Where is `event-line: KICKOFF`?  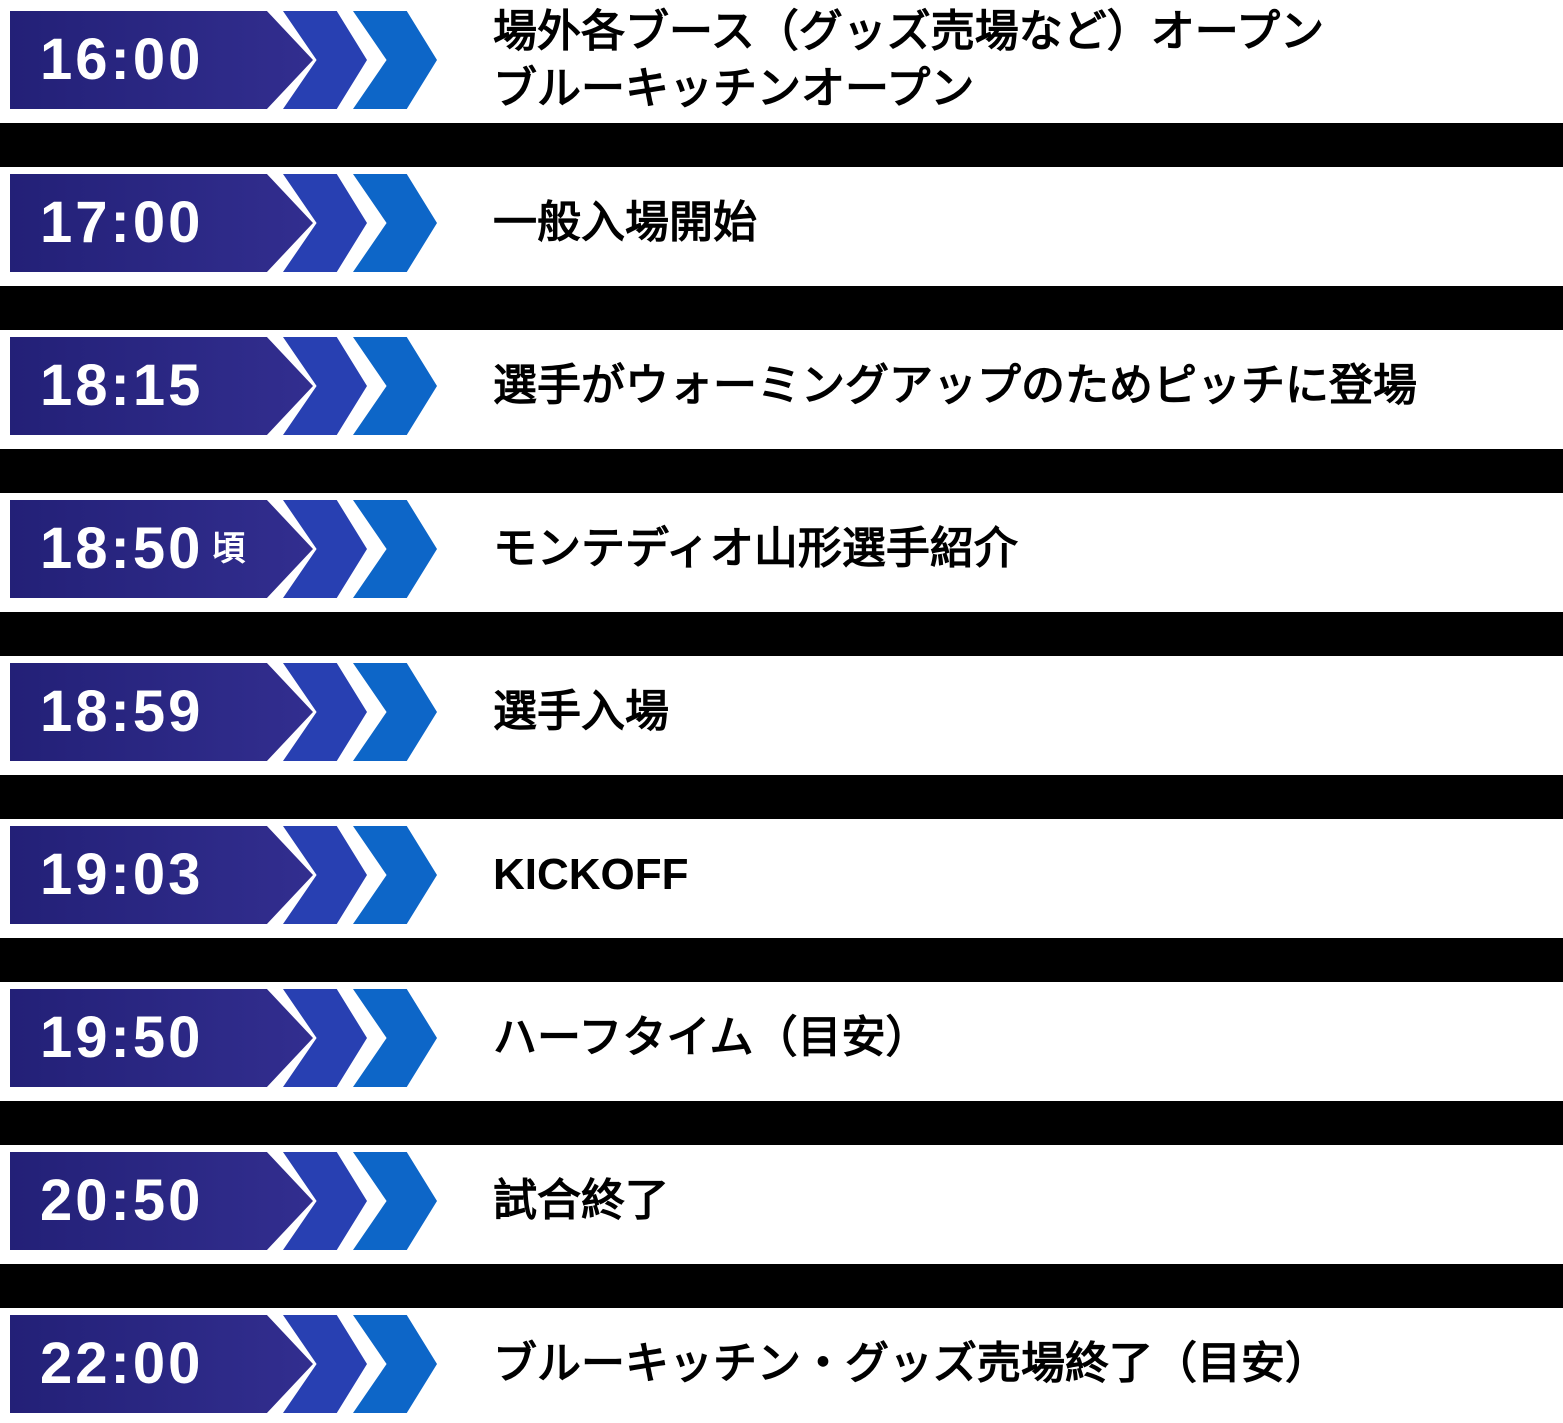 event-line: KICKOFF is located at coordinates (591, 875).